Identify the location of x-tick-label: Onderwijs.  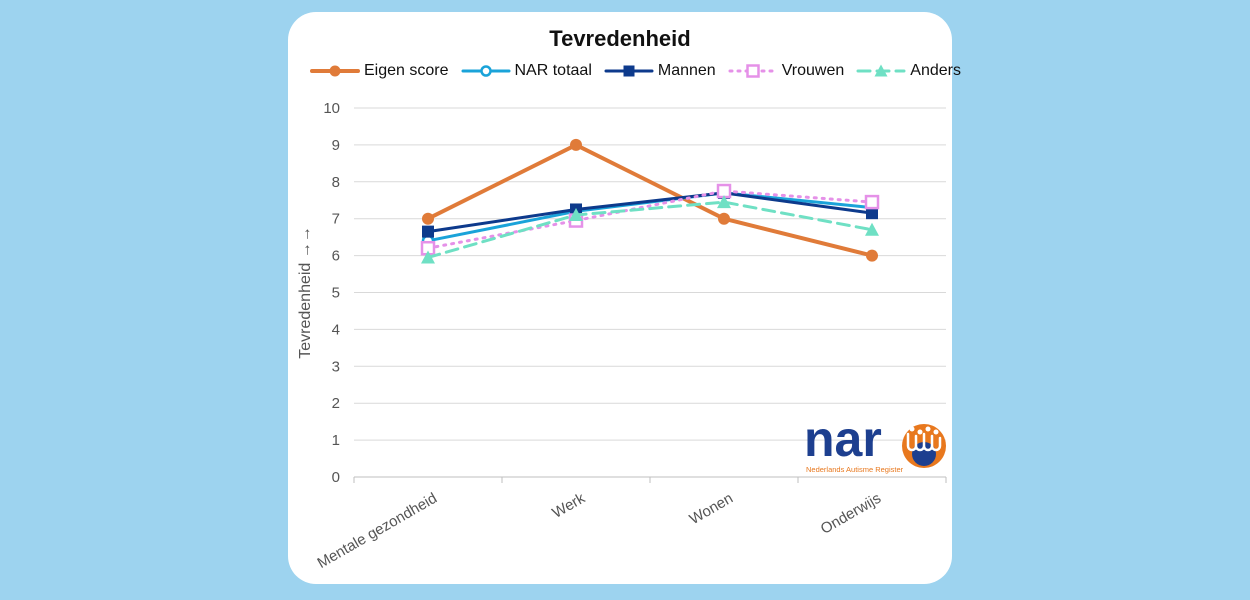
(851, 514).